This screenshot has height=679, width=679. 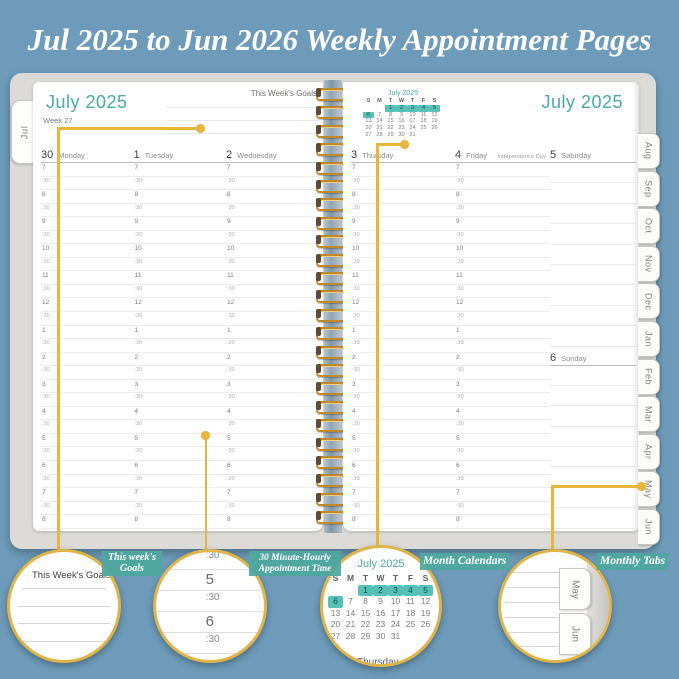 I want to click on zoom-time-label: 6, so click(x=210, y=621).